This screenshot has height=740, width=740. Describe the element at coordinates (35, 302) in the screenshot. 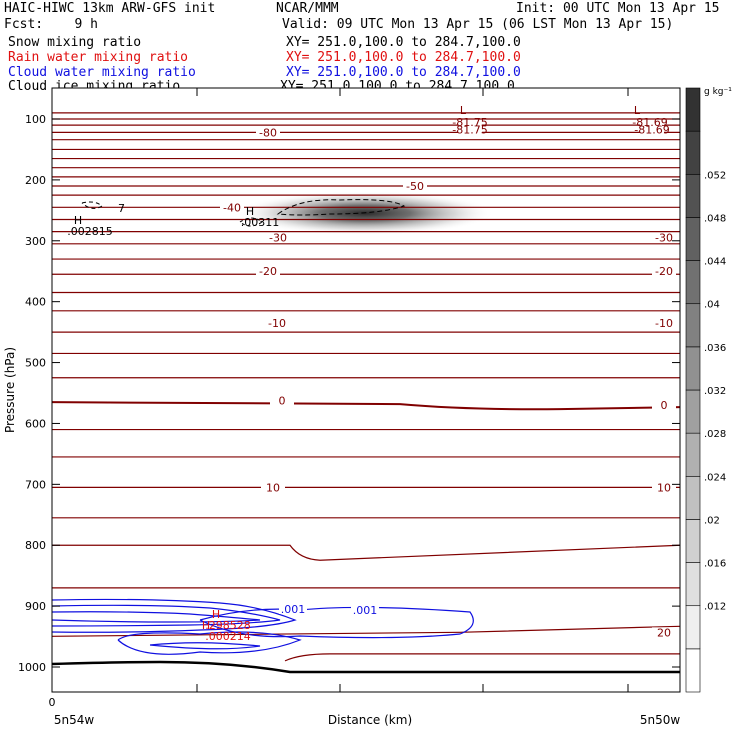

I see `y-tick-label: 400` at that location.